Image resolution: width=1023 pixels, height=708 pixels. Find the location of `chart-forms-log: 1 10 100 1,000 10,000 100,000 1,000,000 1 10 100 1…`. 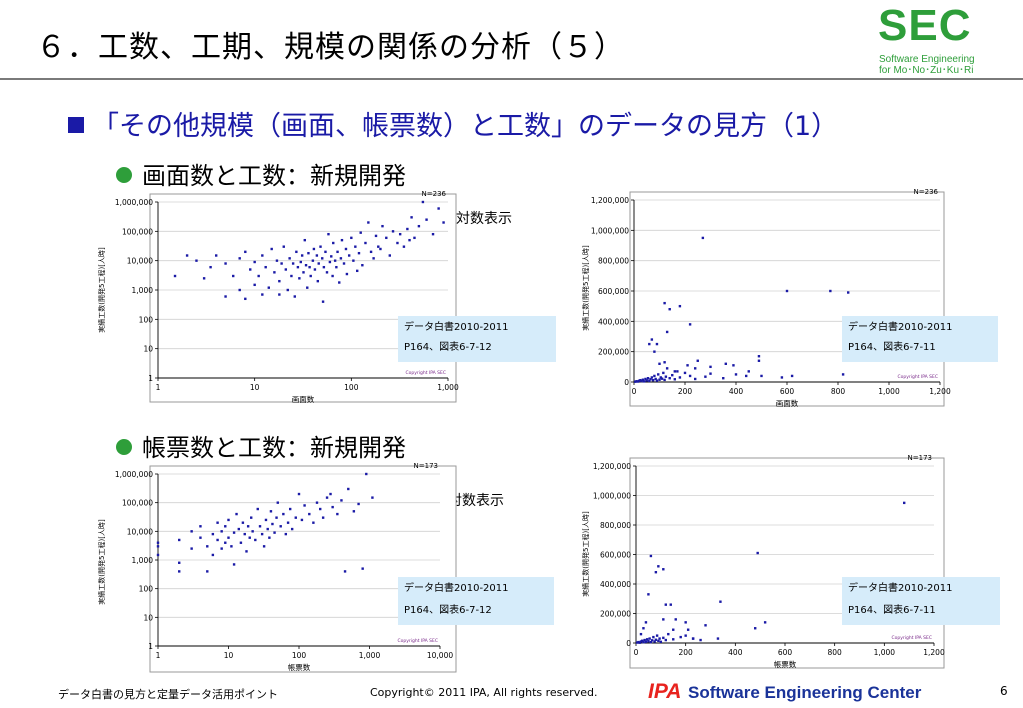

chart-forms-log: 1 10 100 1,000 10,000 100,000 1,000,000 1 10 100 1… is located at coordinates (277, 567).